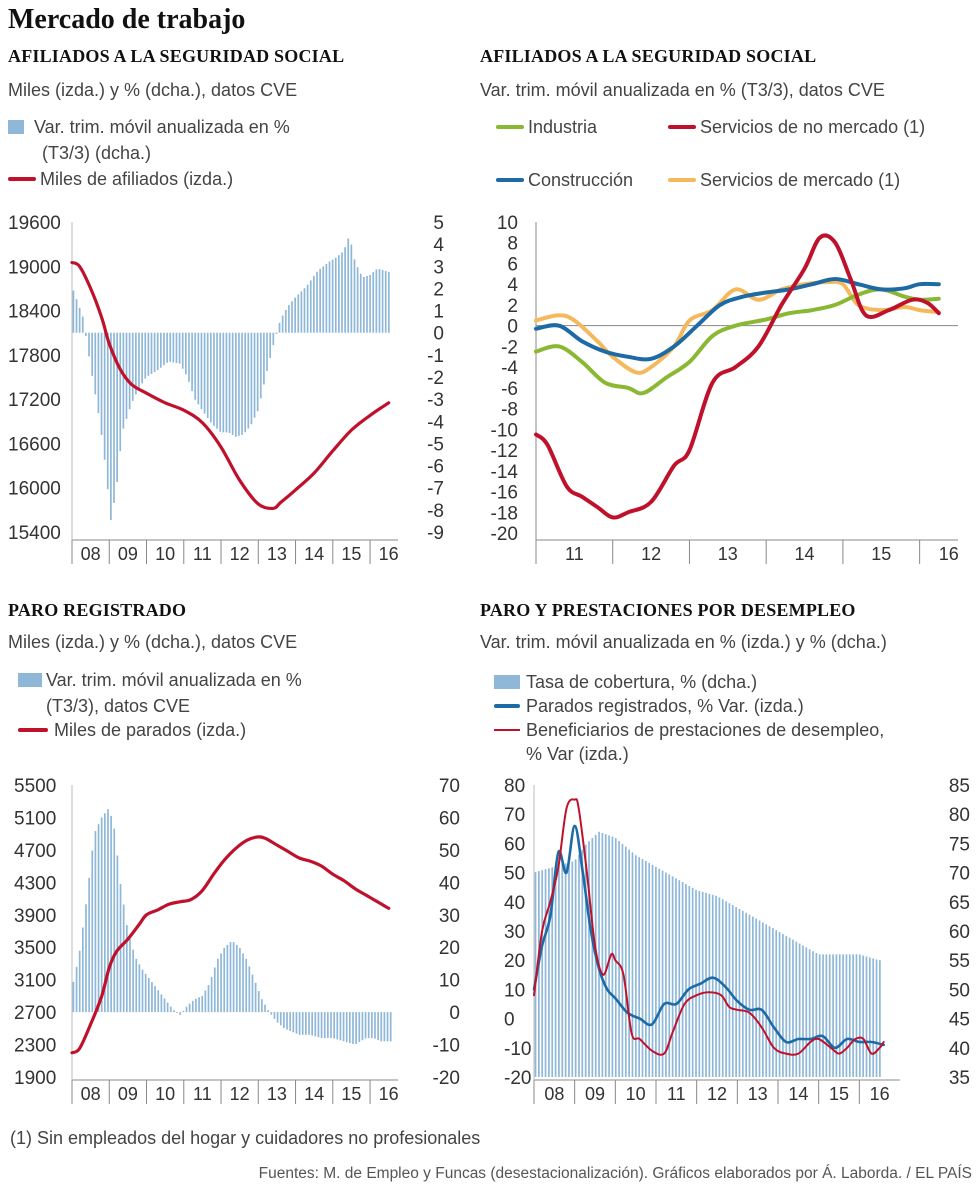 The height and width of the screenshot is (1190, 980). Describe the element at coordinates (202, 1094) in the screenshot. I see `p3-x-tick-label: 11` at that location.